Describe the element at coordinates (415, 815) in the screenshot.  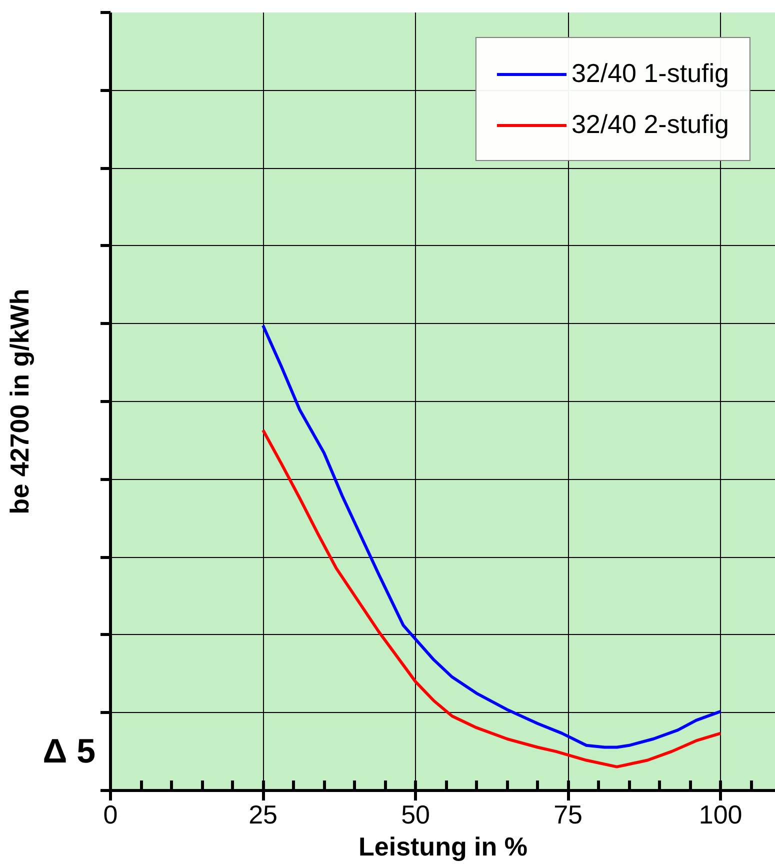
I see `x-tick-label: 50` at that location.